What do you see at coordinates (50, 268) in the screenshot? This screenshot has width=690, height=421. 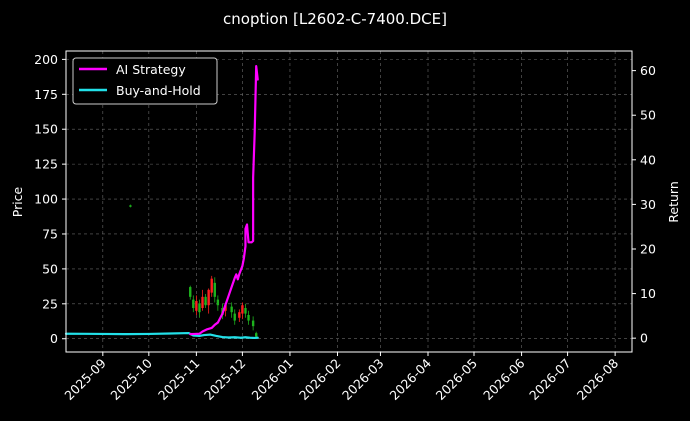 I see `y-left-tick-label: 50` at bounding box center [50, 268].